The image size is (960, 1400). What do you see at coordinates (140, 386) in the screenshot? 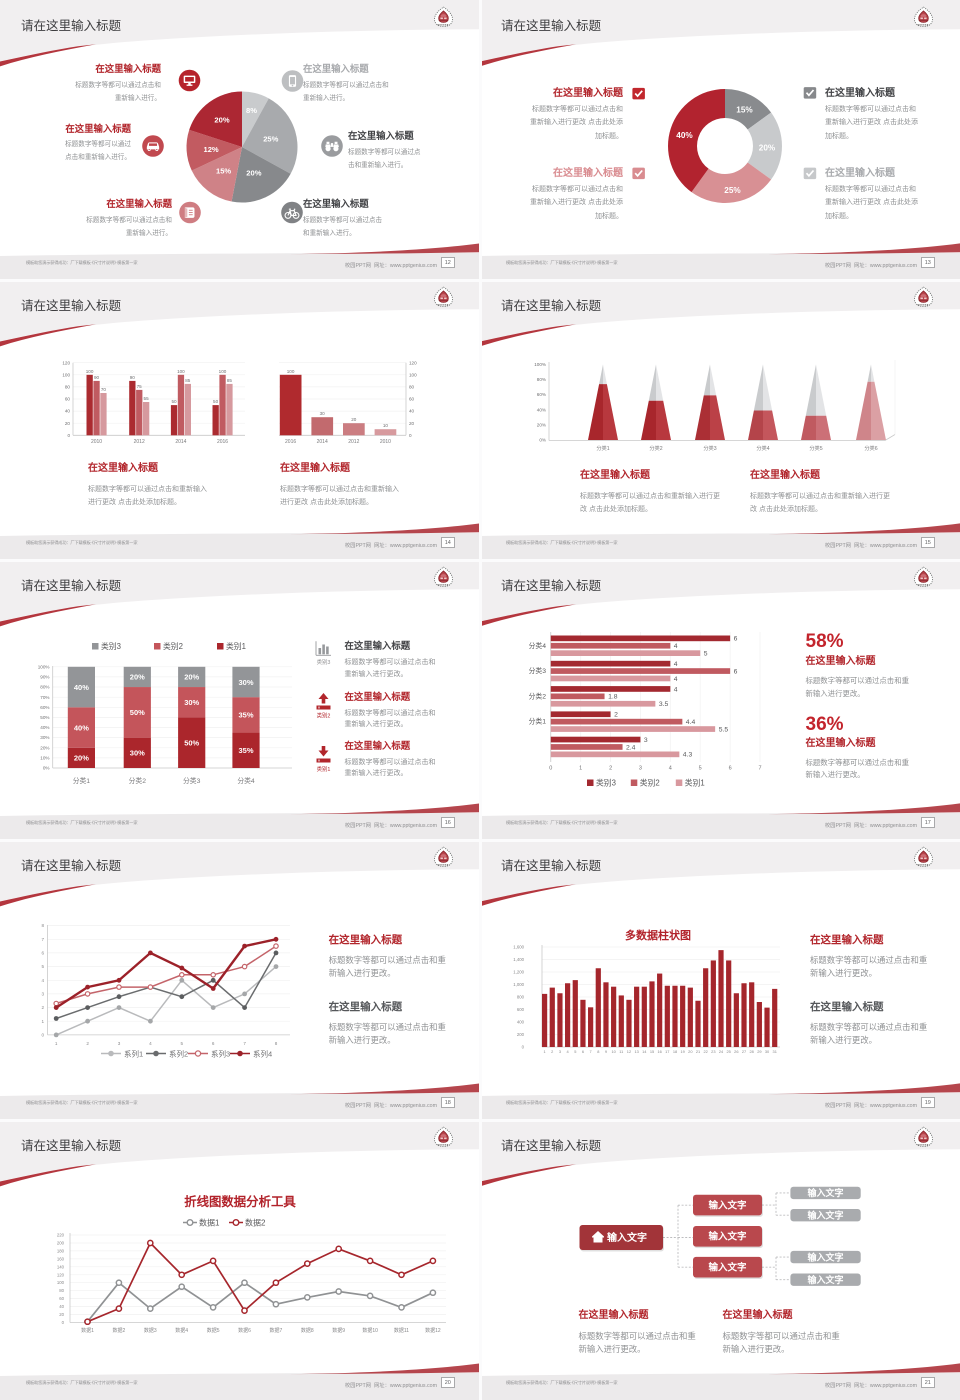
I see `svg-text: 75` at bounding box center [140, 386].